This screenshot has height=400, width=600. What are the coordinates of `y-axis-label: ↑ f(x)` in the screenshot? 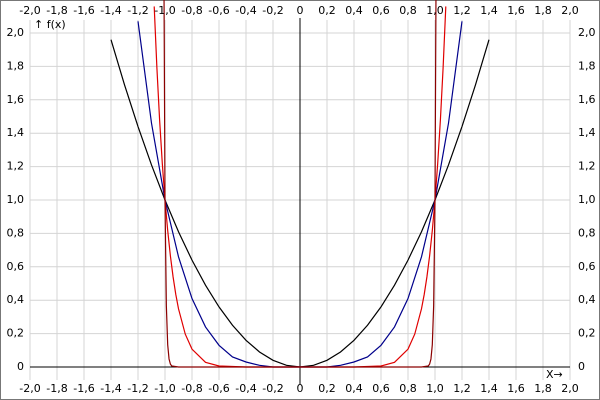 It's located at (50, 24).